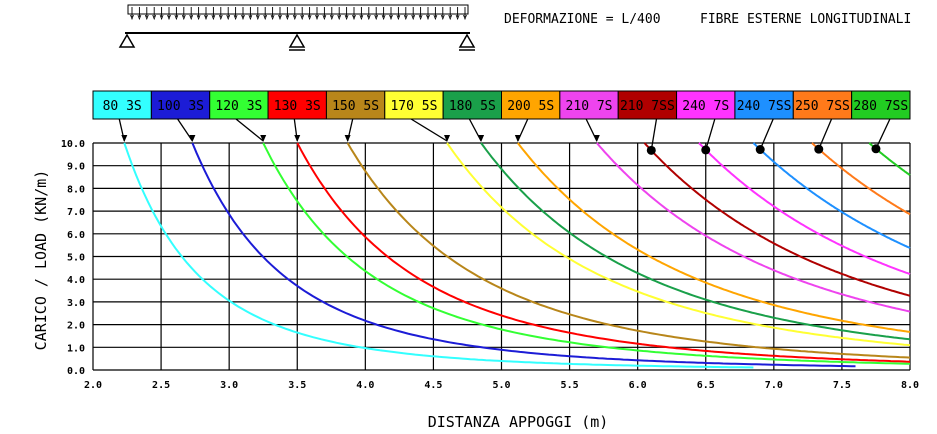 The width and height of the screenshot is (937, 434). I want to click on legend-pointers, so click(504, 136).